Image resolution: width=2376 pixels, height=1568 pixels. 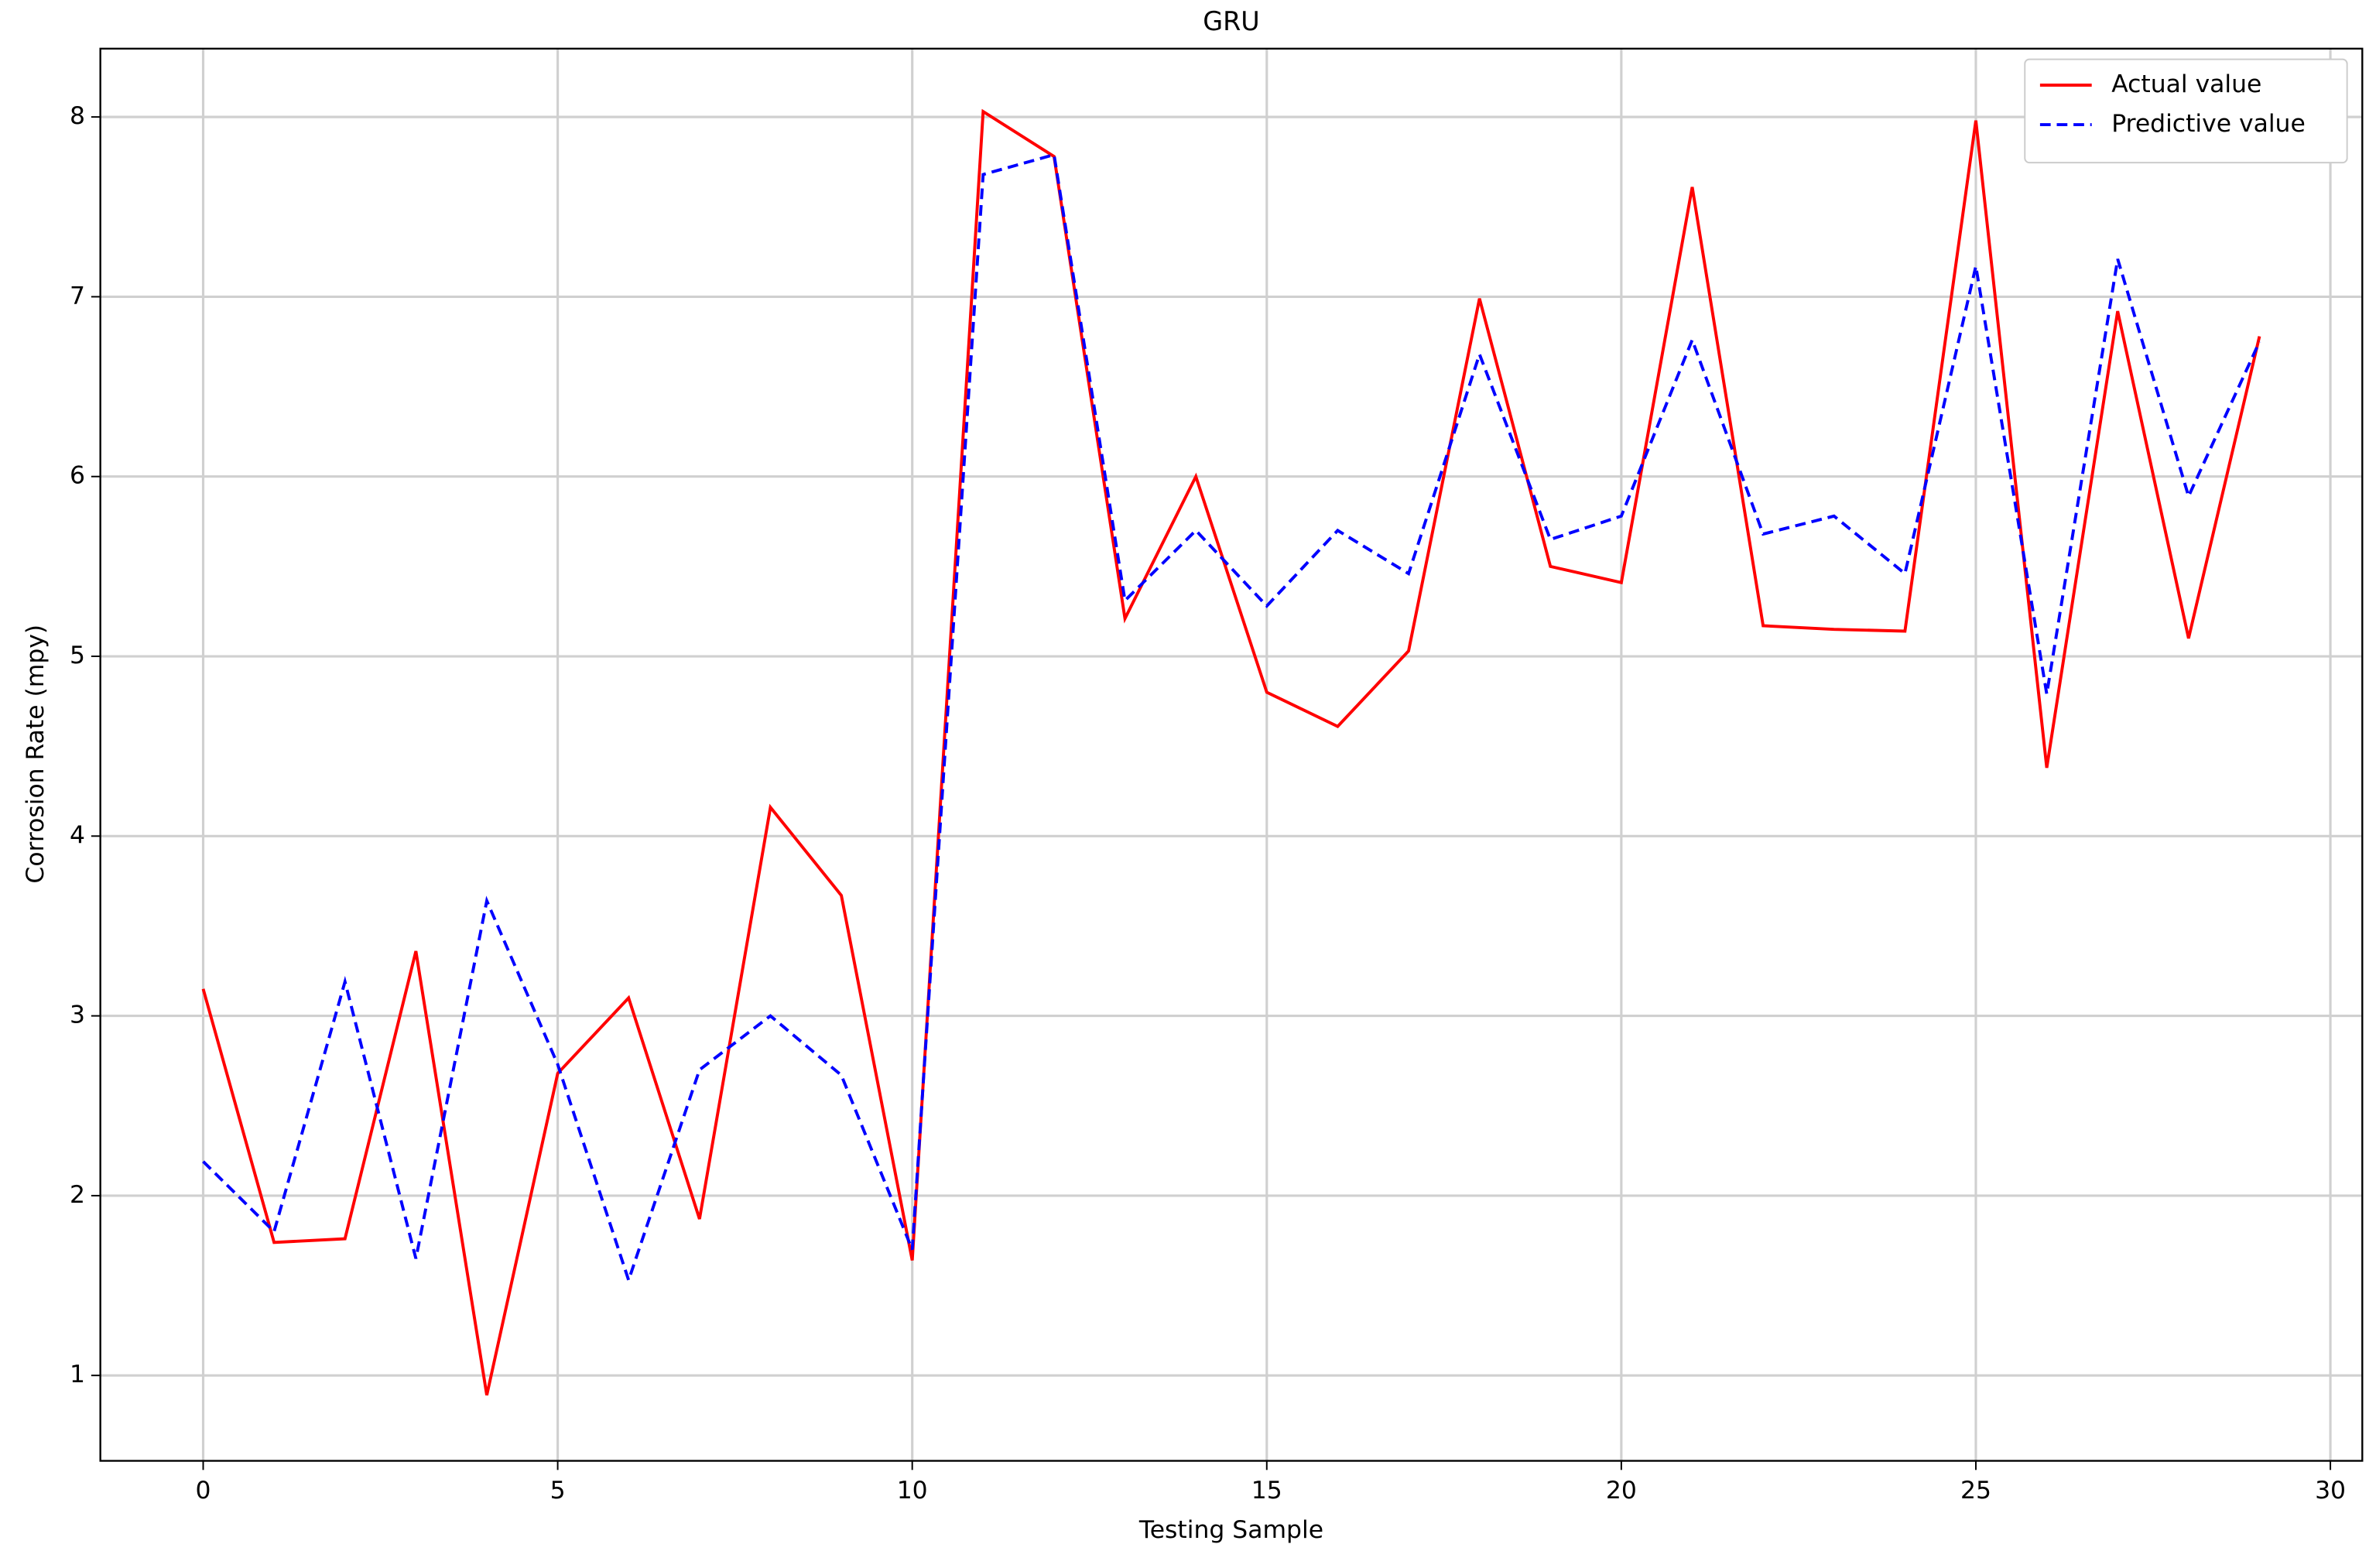 I want to click on y-tick-label: 3, so click(x=77, y=1015).